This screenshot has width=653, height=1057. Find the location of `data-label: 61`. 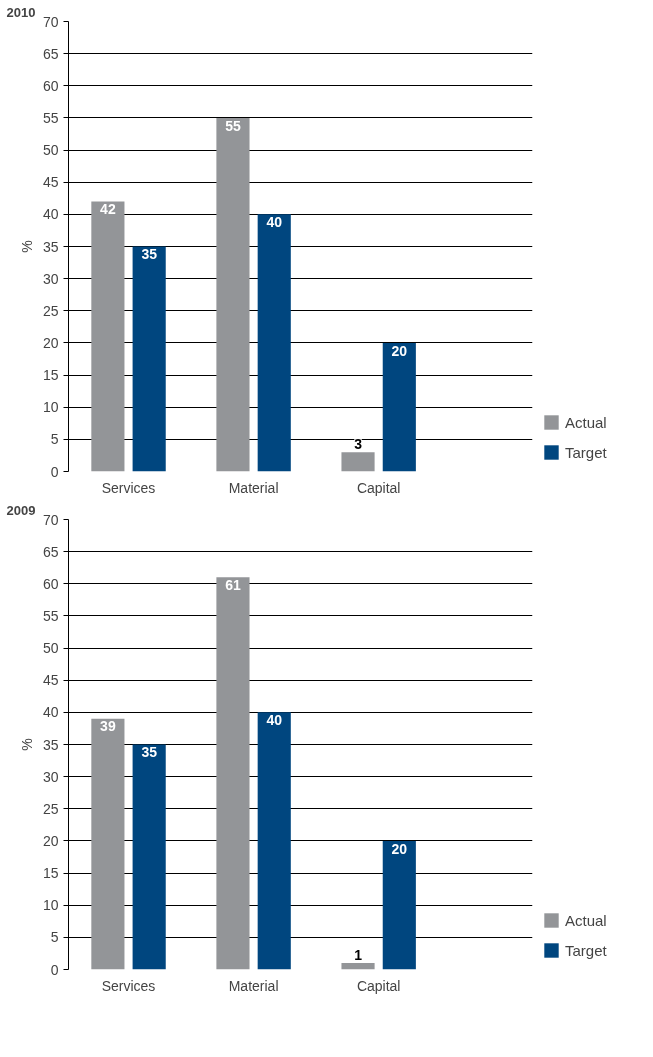

data-label: 61 is located at coordinates (233, 584).